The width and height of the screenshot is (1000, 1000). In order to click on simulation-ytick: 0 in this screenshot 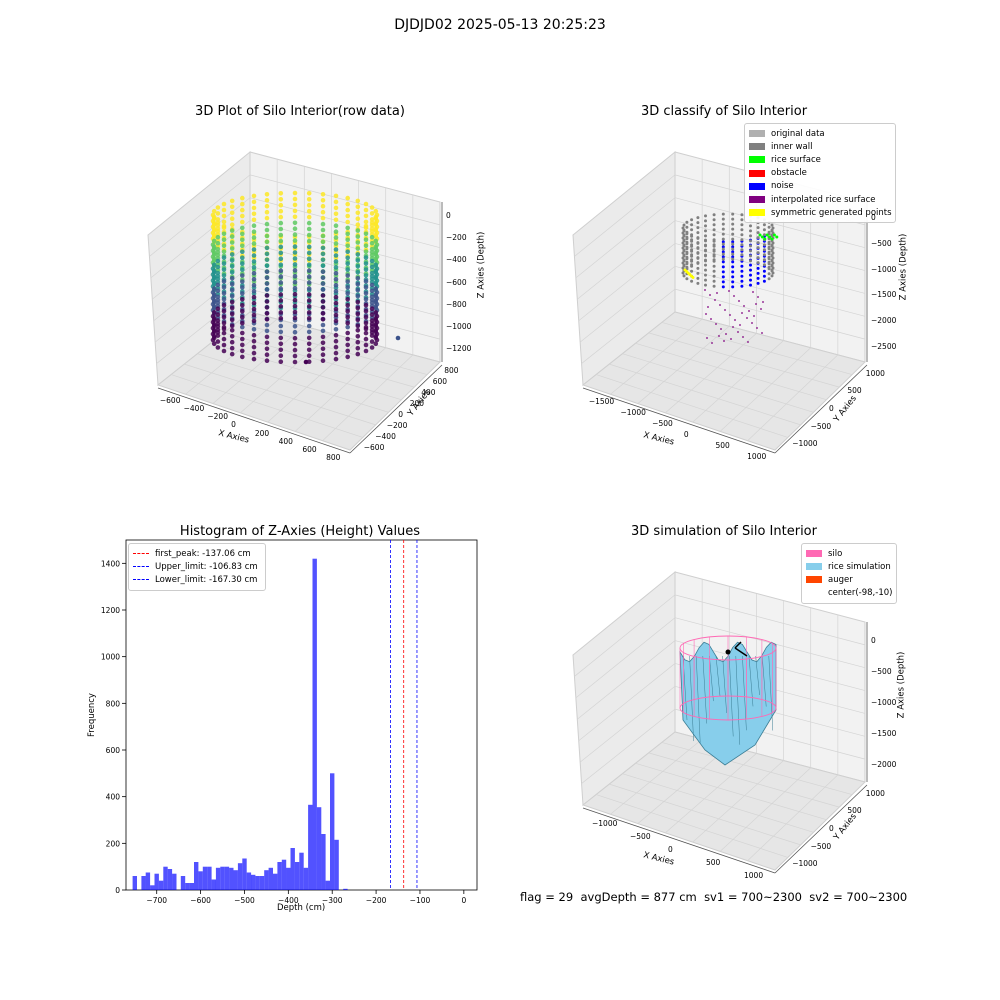, I will do `click(831, 828)`.